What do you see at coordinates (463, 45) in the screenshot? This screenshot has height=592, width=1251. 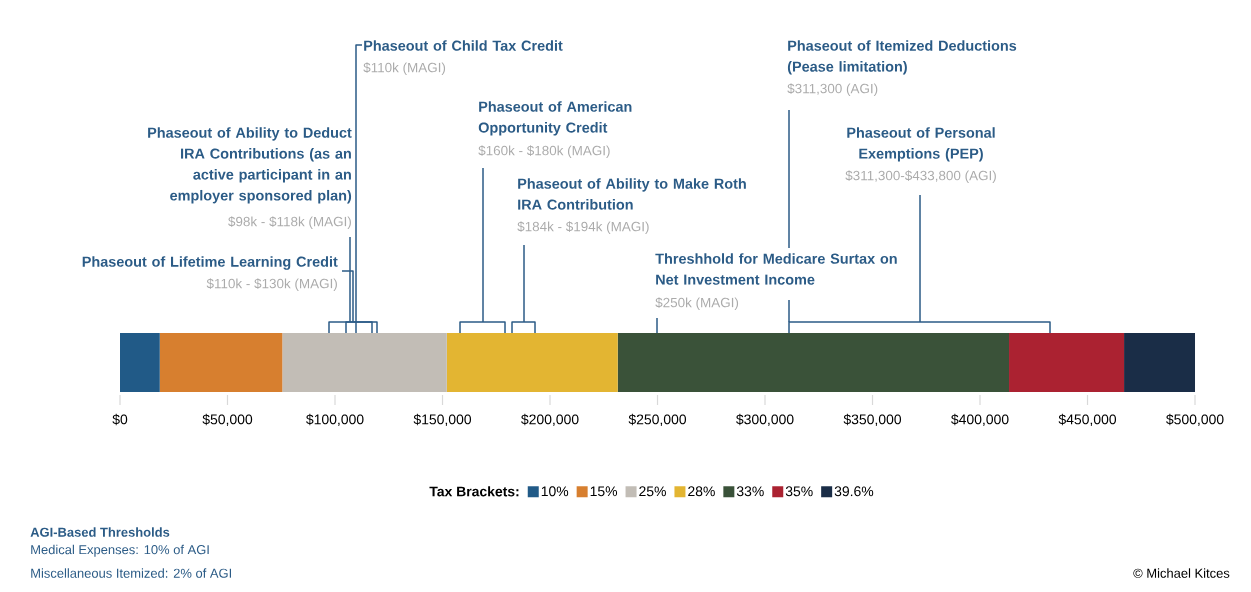 I see `text: Phaseout of Child Tax Credit` at bounding box center [463, 45].